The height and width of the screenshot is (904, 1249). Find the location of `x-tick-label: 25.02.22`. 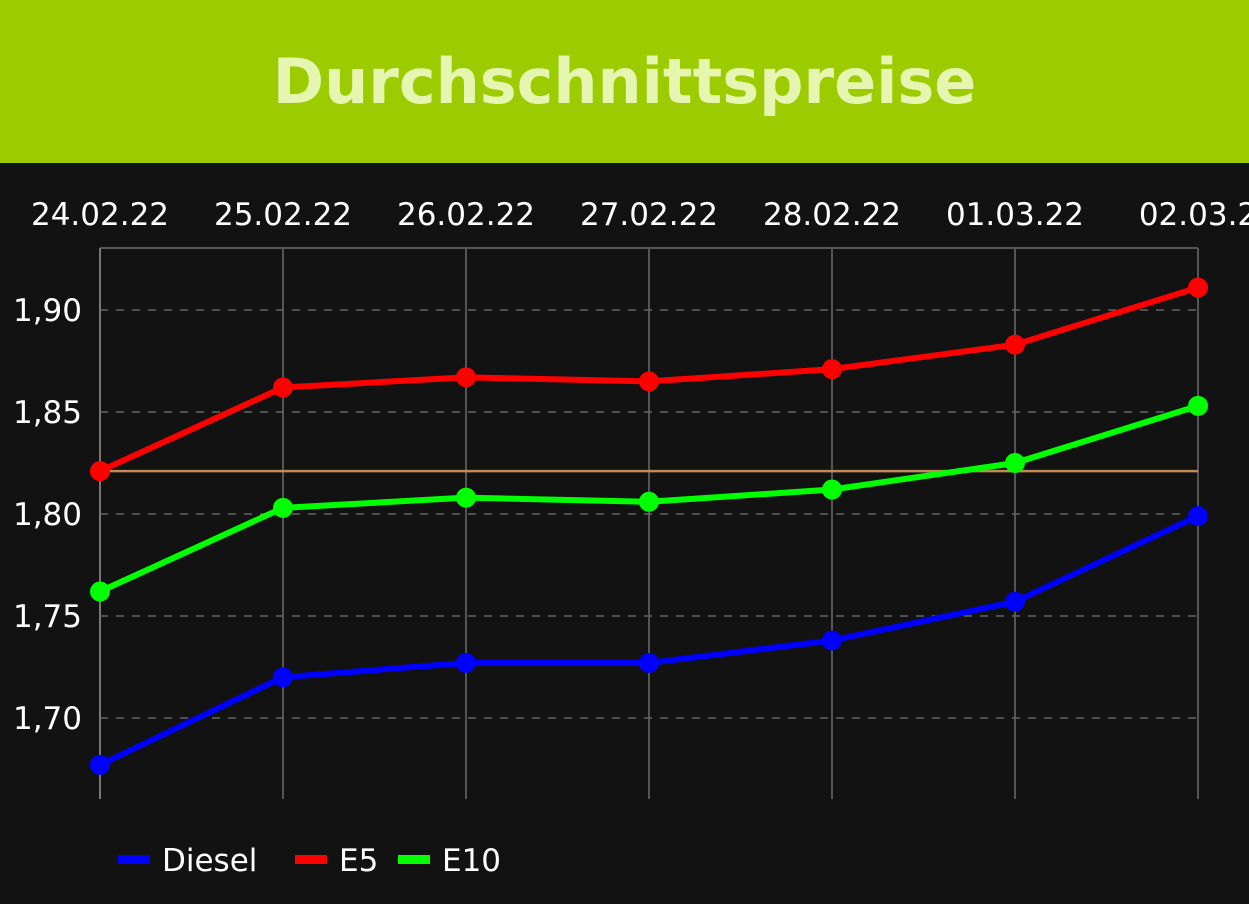

x-tick-label: 25.02.22 is located at coordinates (283, 215).